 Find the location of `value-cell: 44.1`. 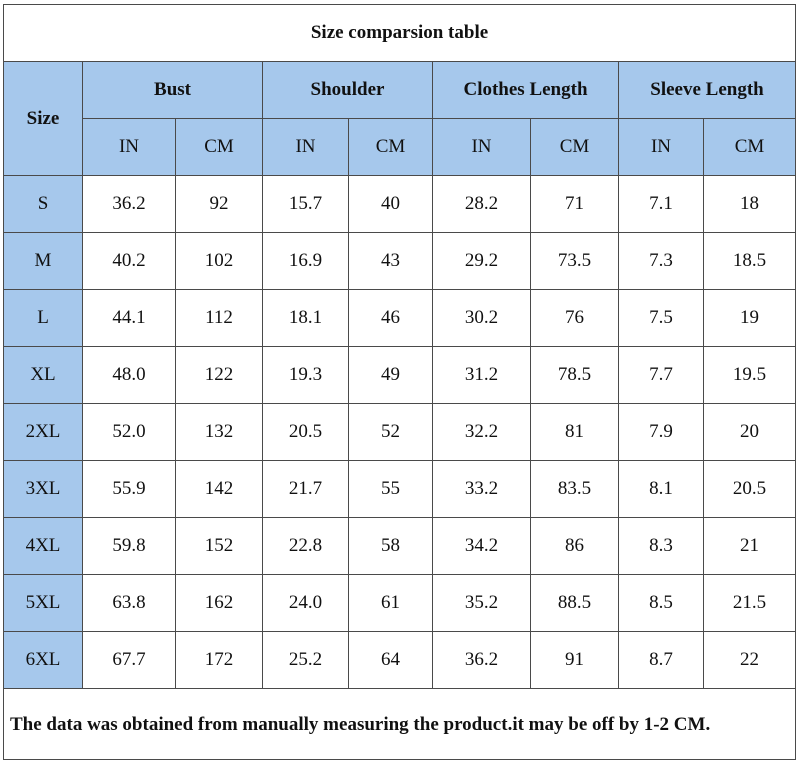

value-cell: 44.1 is located at coordinates (129, 318).